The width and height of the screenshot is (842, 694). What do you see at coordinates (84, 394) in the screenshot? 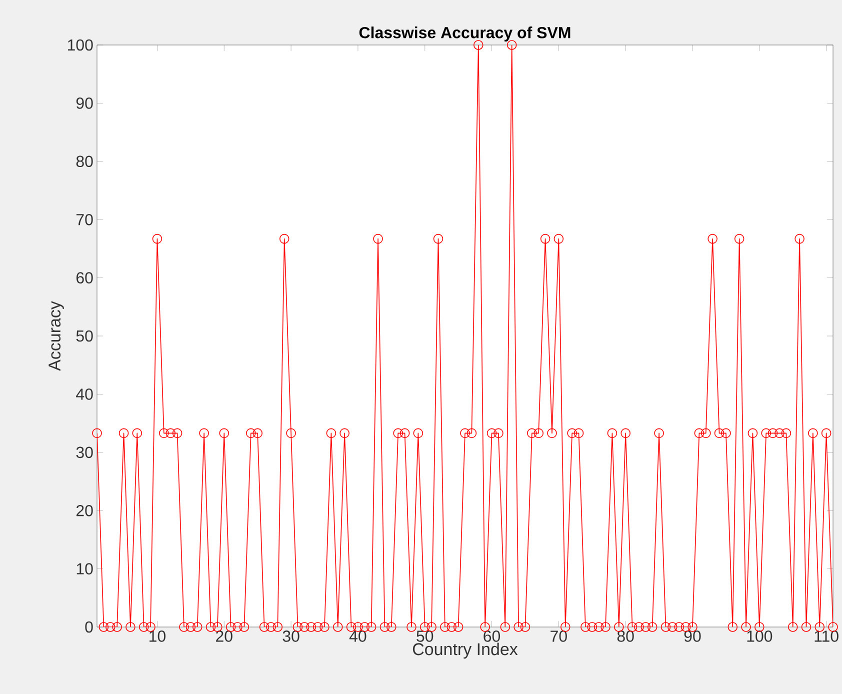
I see `y-tick-label: 40` at bounding box center [84, 394].